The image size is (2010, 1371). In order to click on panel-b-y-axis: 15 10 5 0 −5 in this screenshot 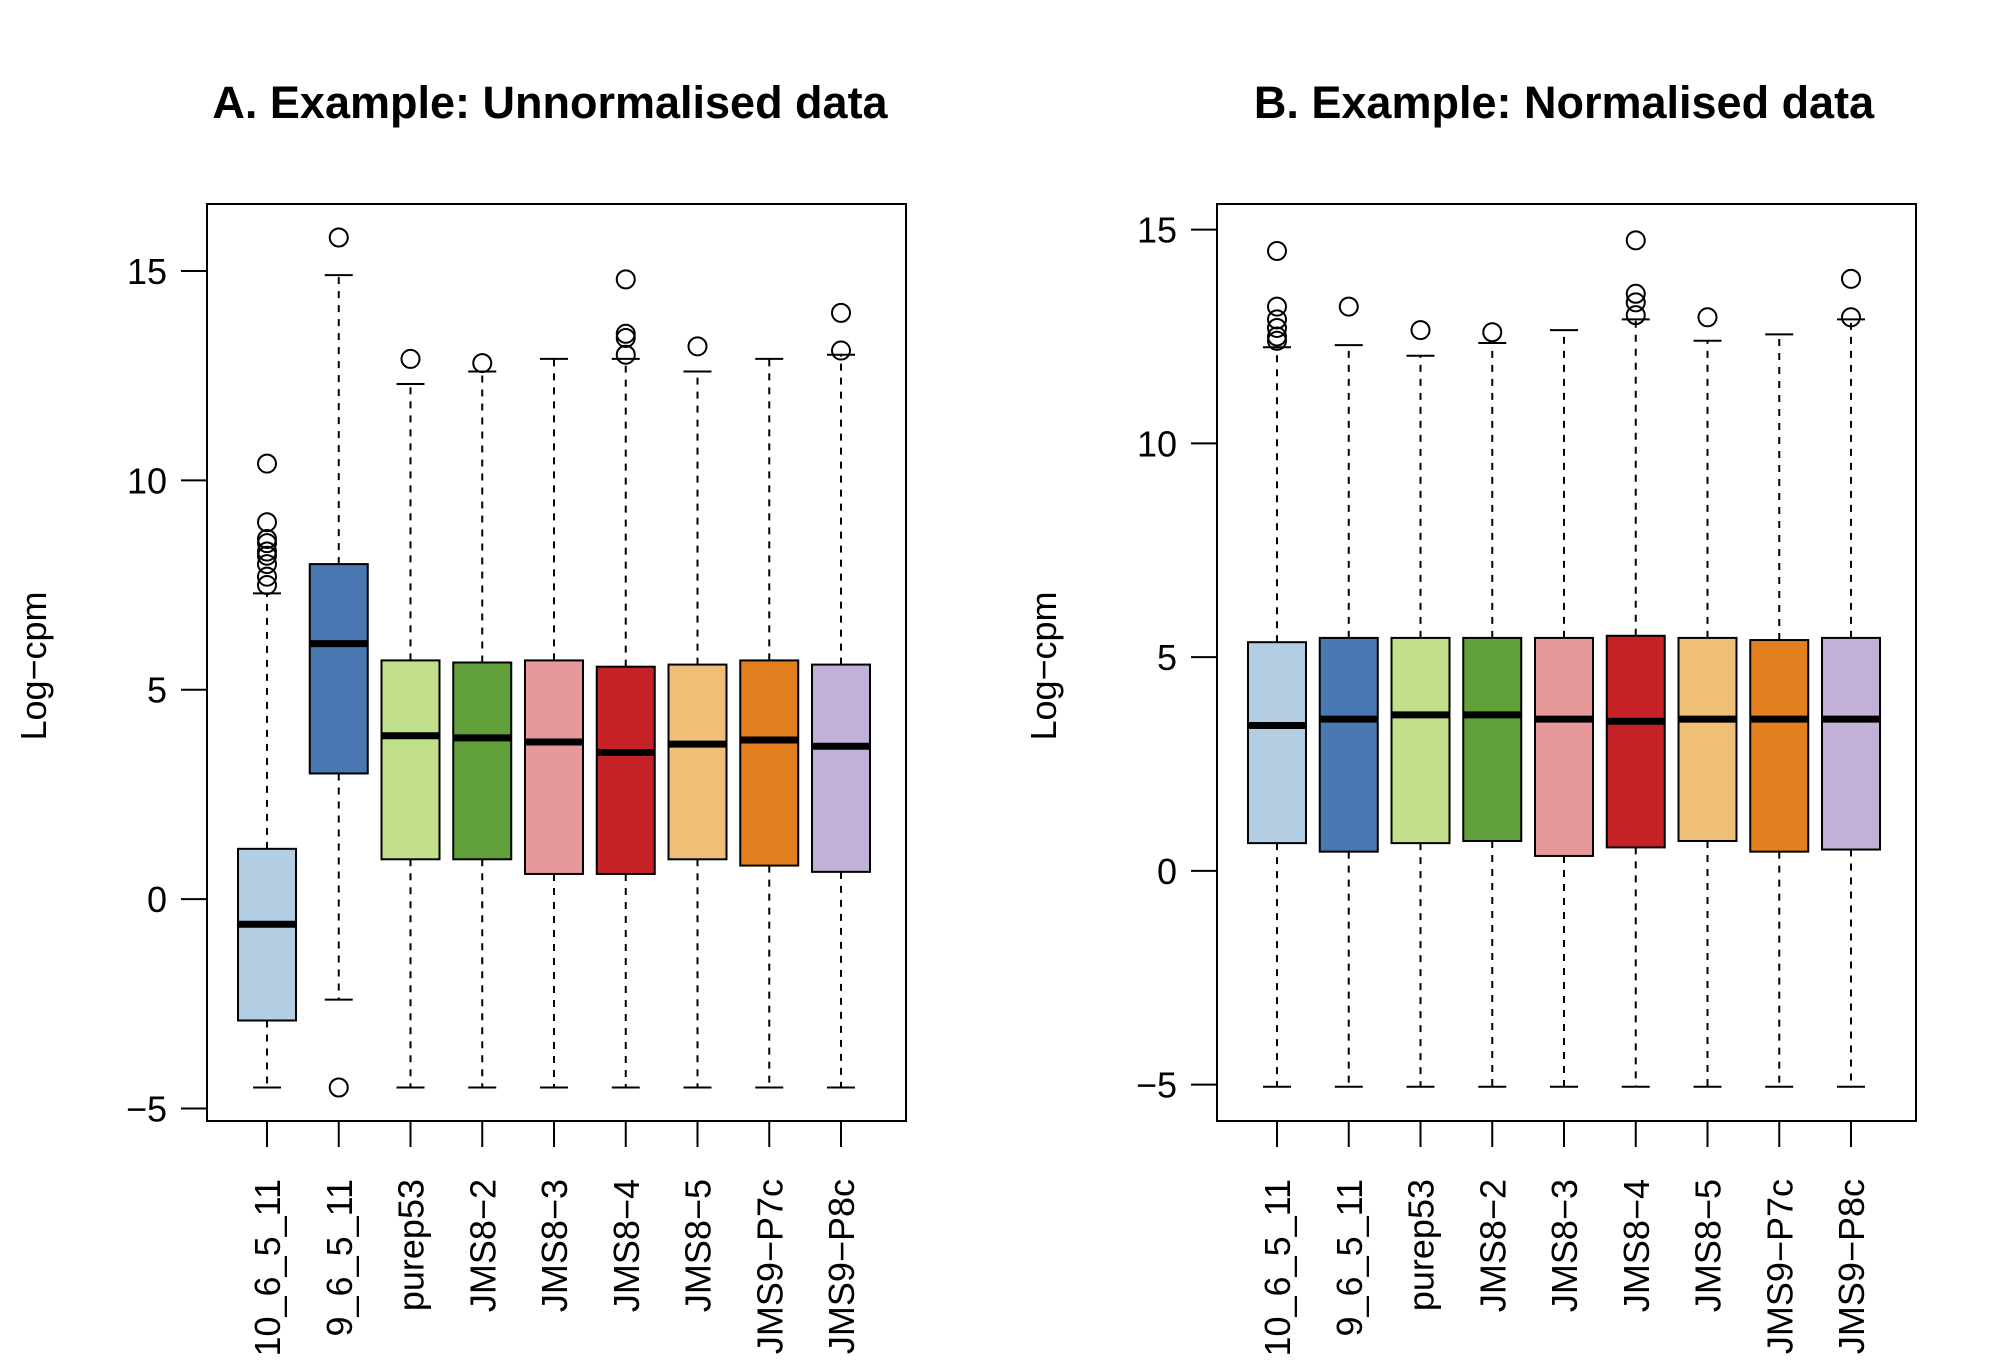, I will do `click(1176, 658)`.